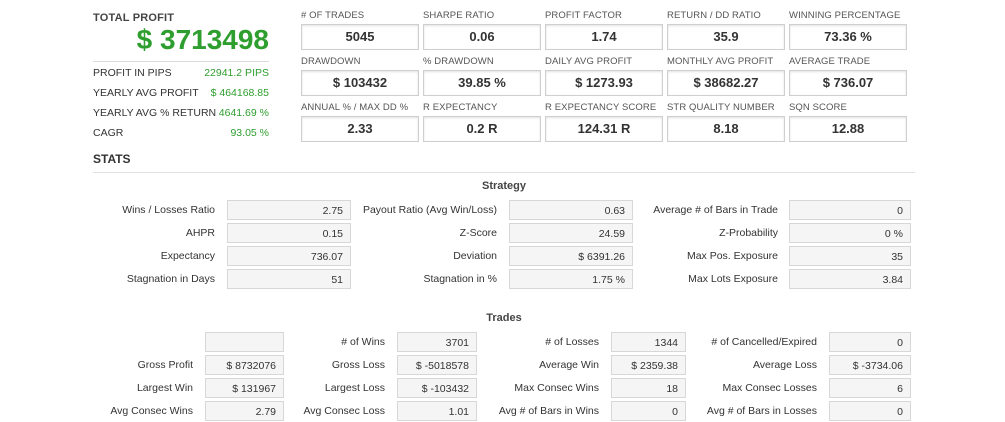  What do you see at coordinates (848, 129) in the screenshot?
I see `metric-value: 12.88` at bounding box center [848, 129].